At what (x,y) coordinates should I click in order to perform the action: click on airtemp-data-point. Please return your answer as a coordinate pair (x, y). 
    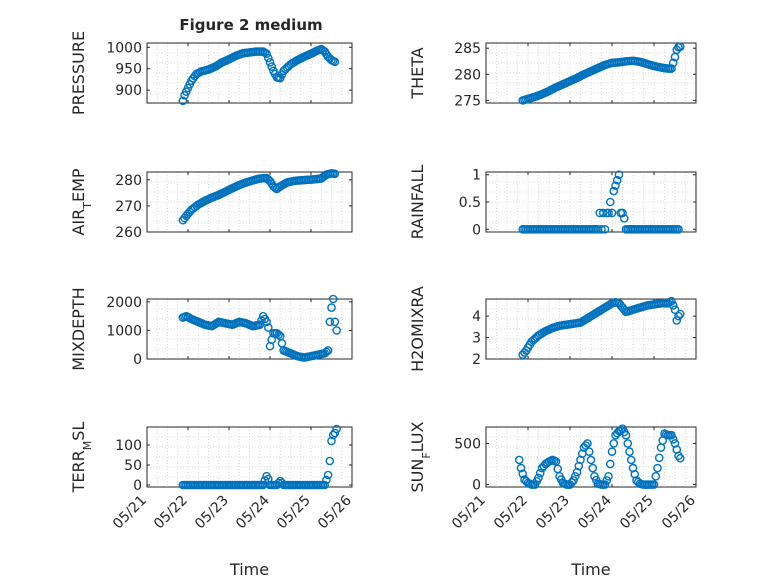
    Looking at the image, I should click on (335, 174).